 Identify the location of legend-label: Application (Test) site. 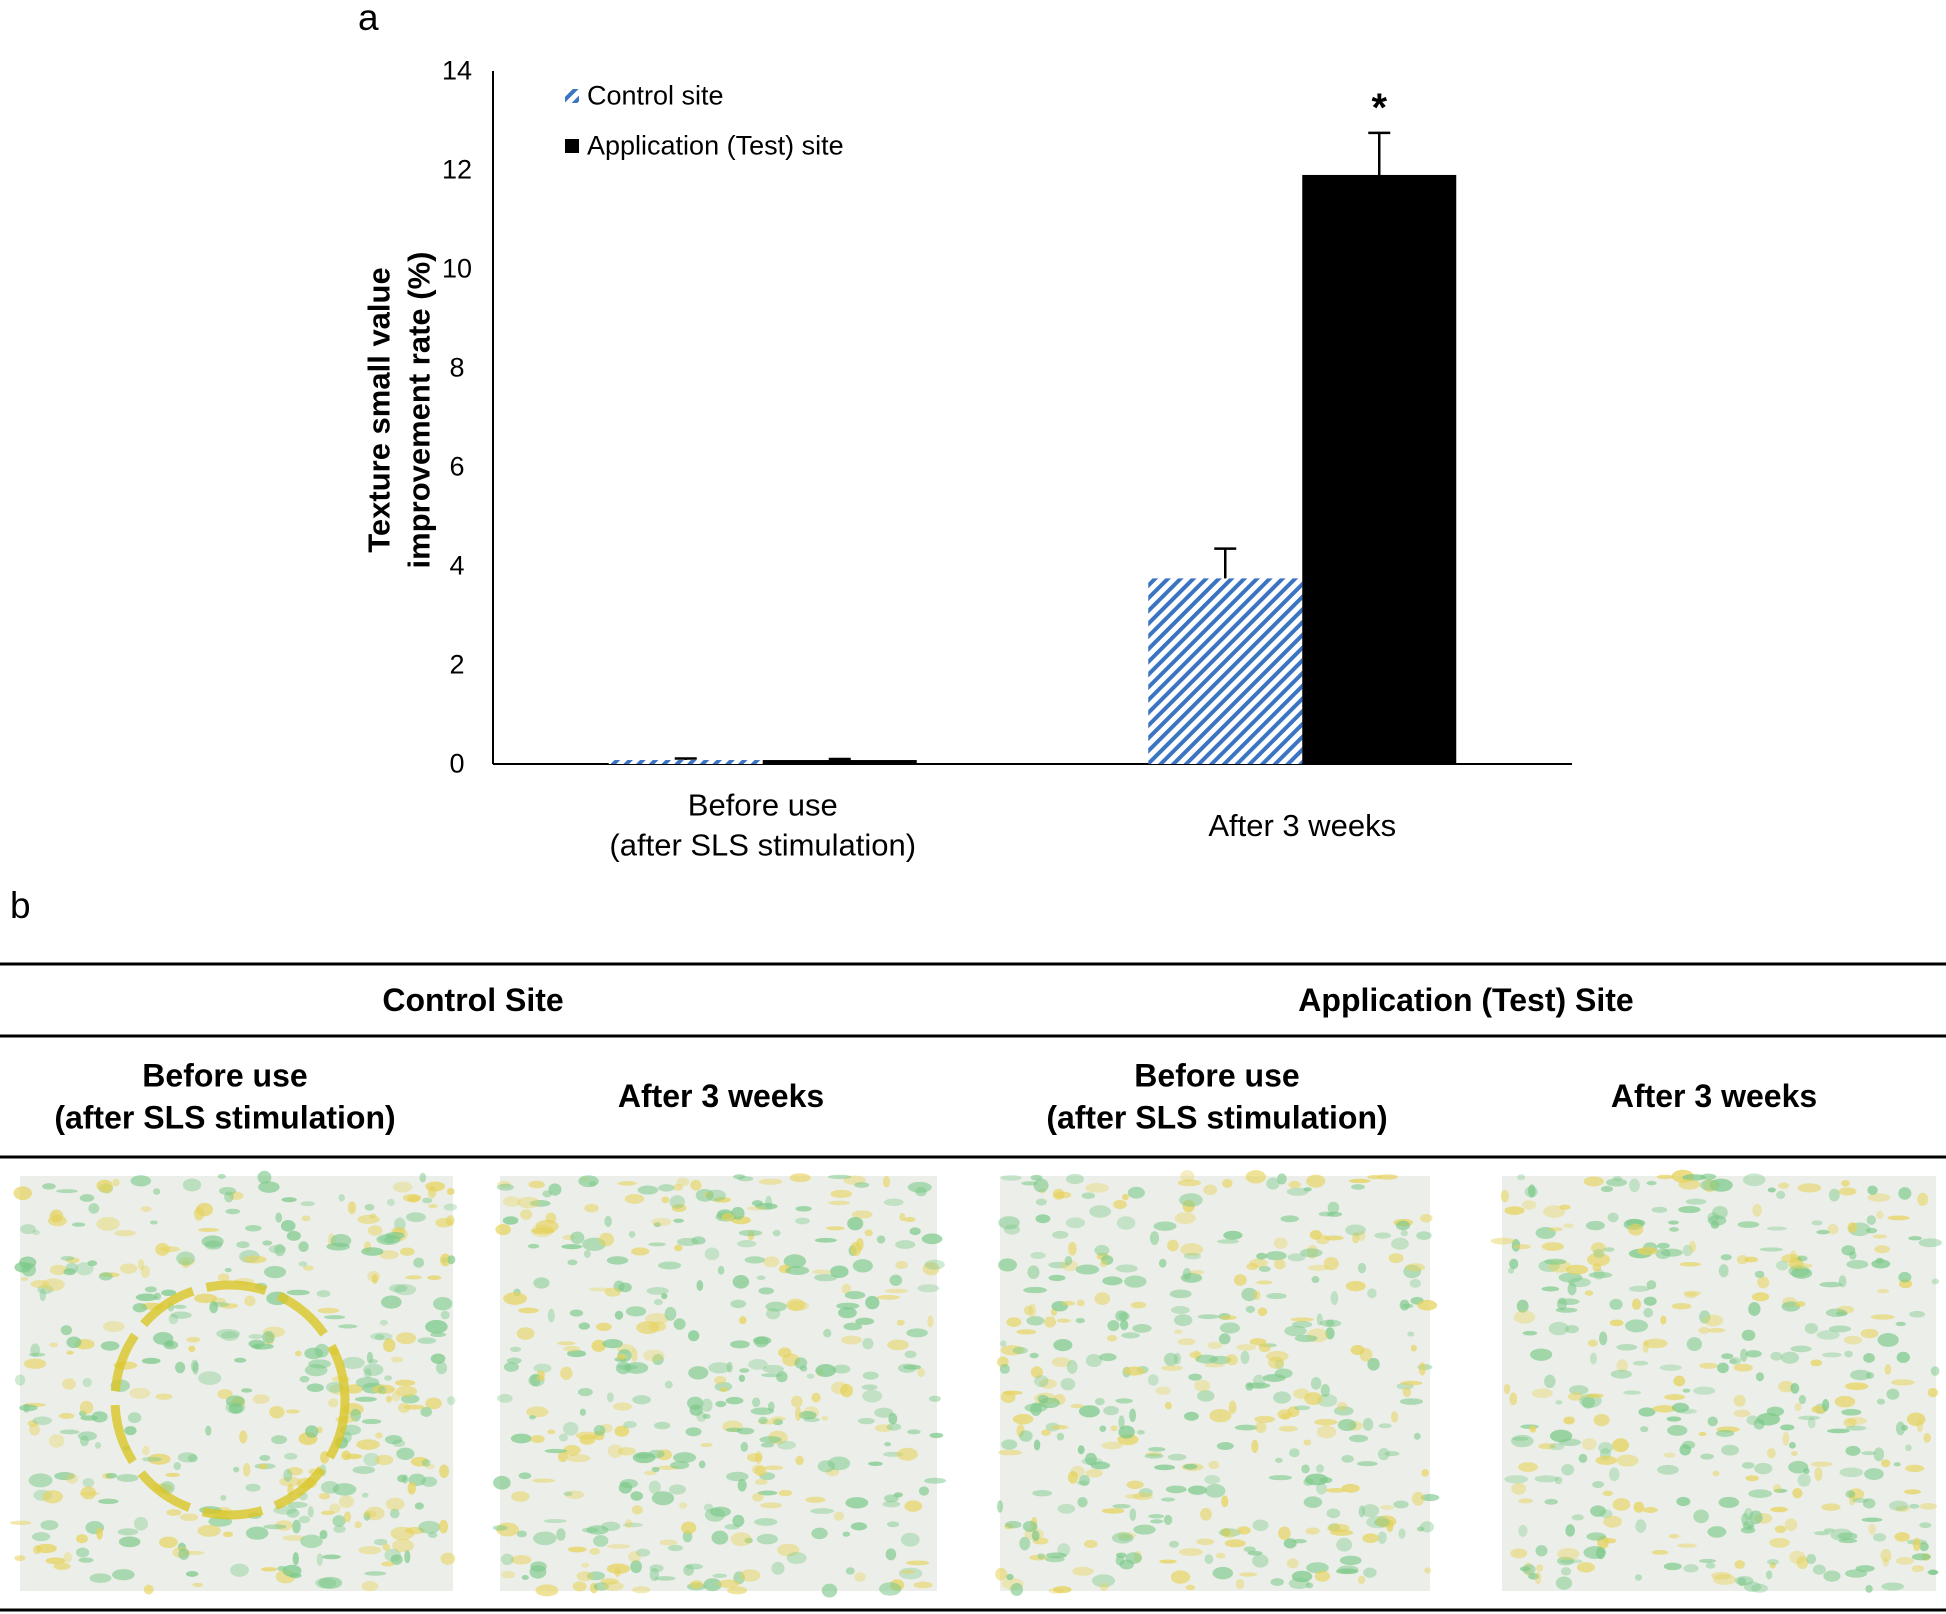
(715, 145).